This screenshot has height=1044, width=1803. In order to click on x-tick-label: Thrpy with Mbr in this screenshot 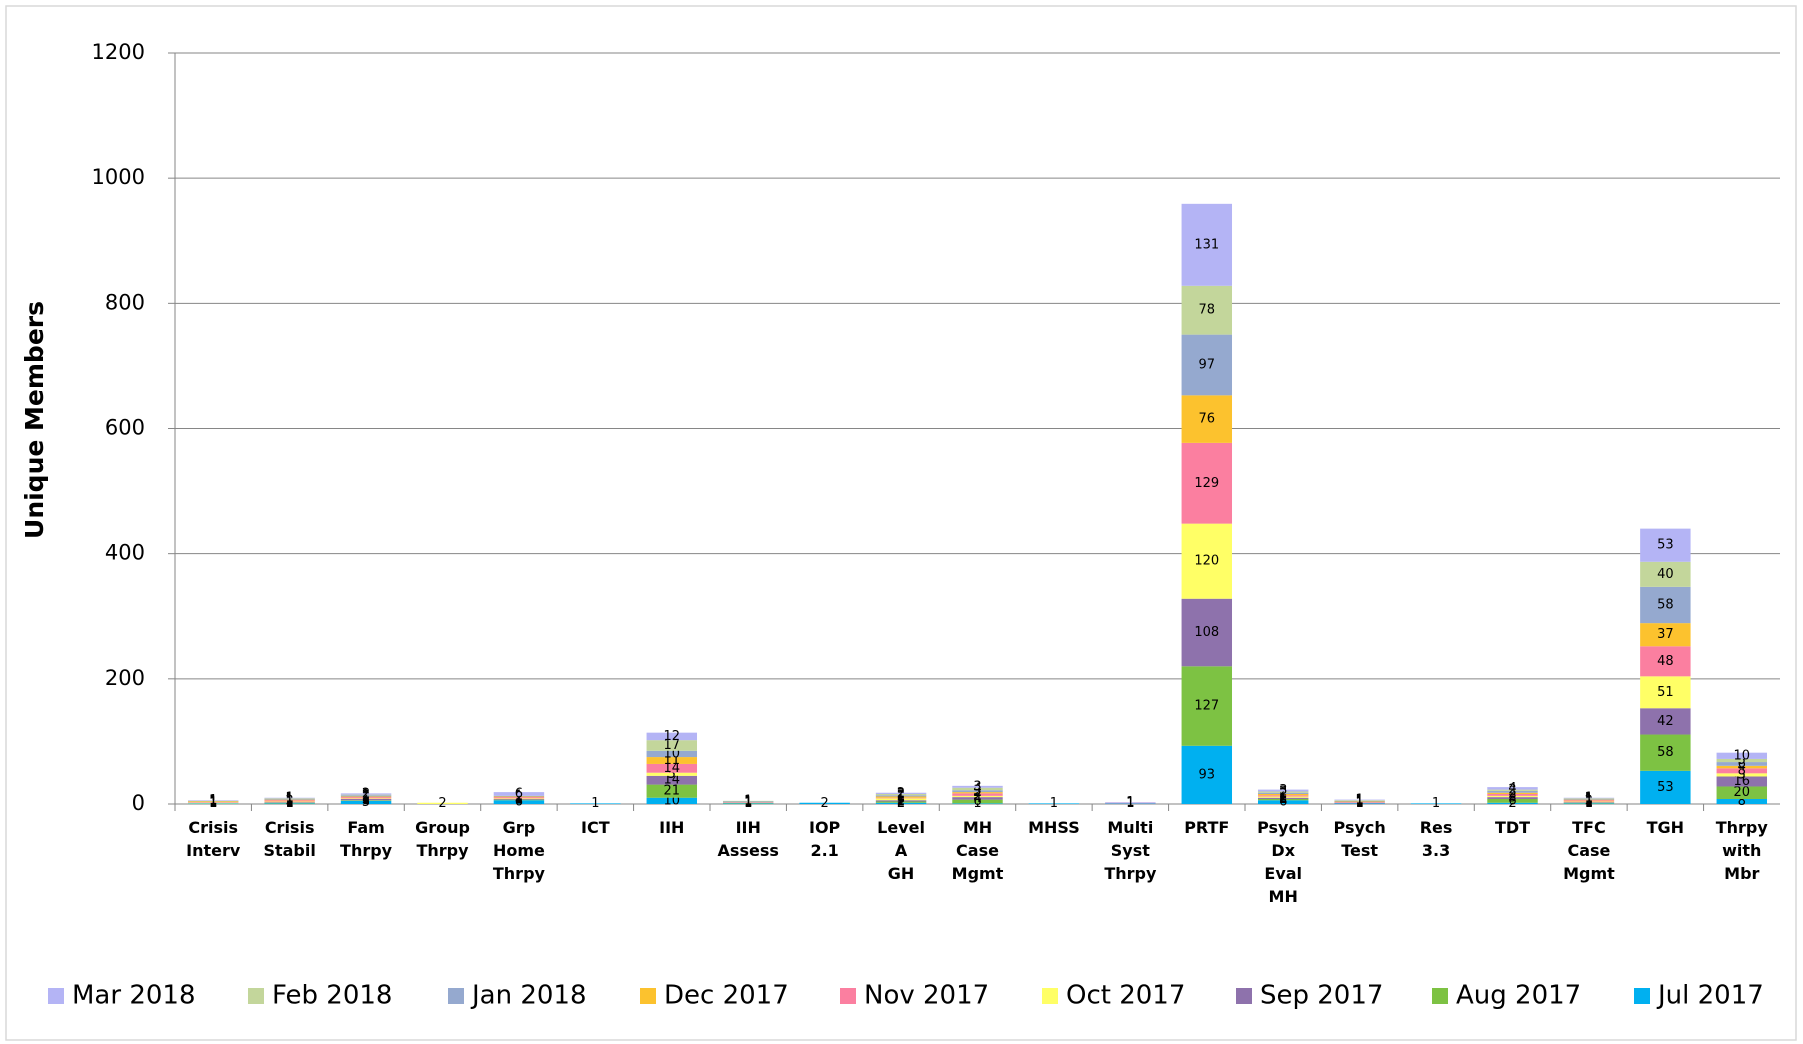, I will do `click(1742, 850)`.